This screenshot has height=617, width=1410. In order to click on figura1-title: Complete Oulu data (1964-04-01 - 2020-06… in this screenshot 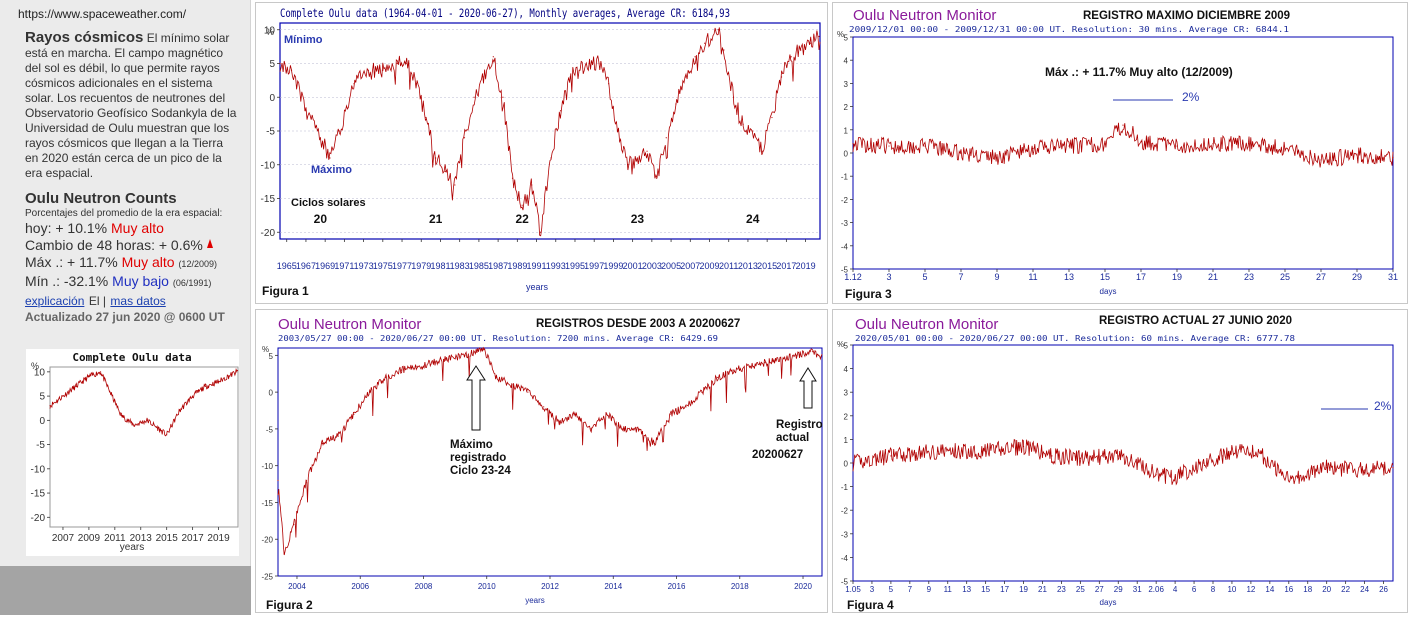, I will do `click(505, 13)`.